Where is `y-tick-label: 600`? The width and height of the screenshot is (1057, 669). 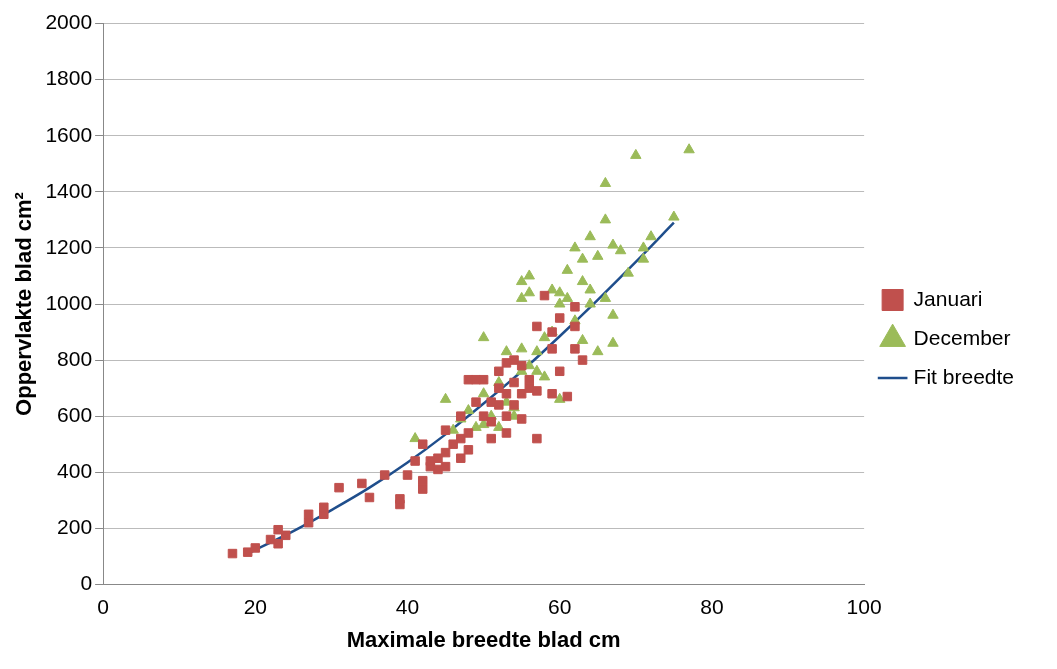 y-tick-label: 600 is located at coordinates (75, 414).